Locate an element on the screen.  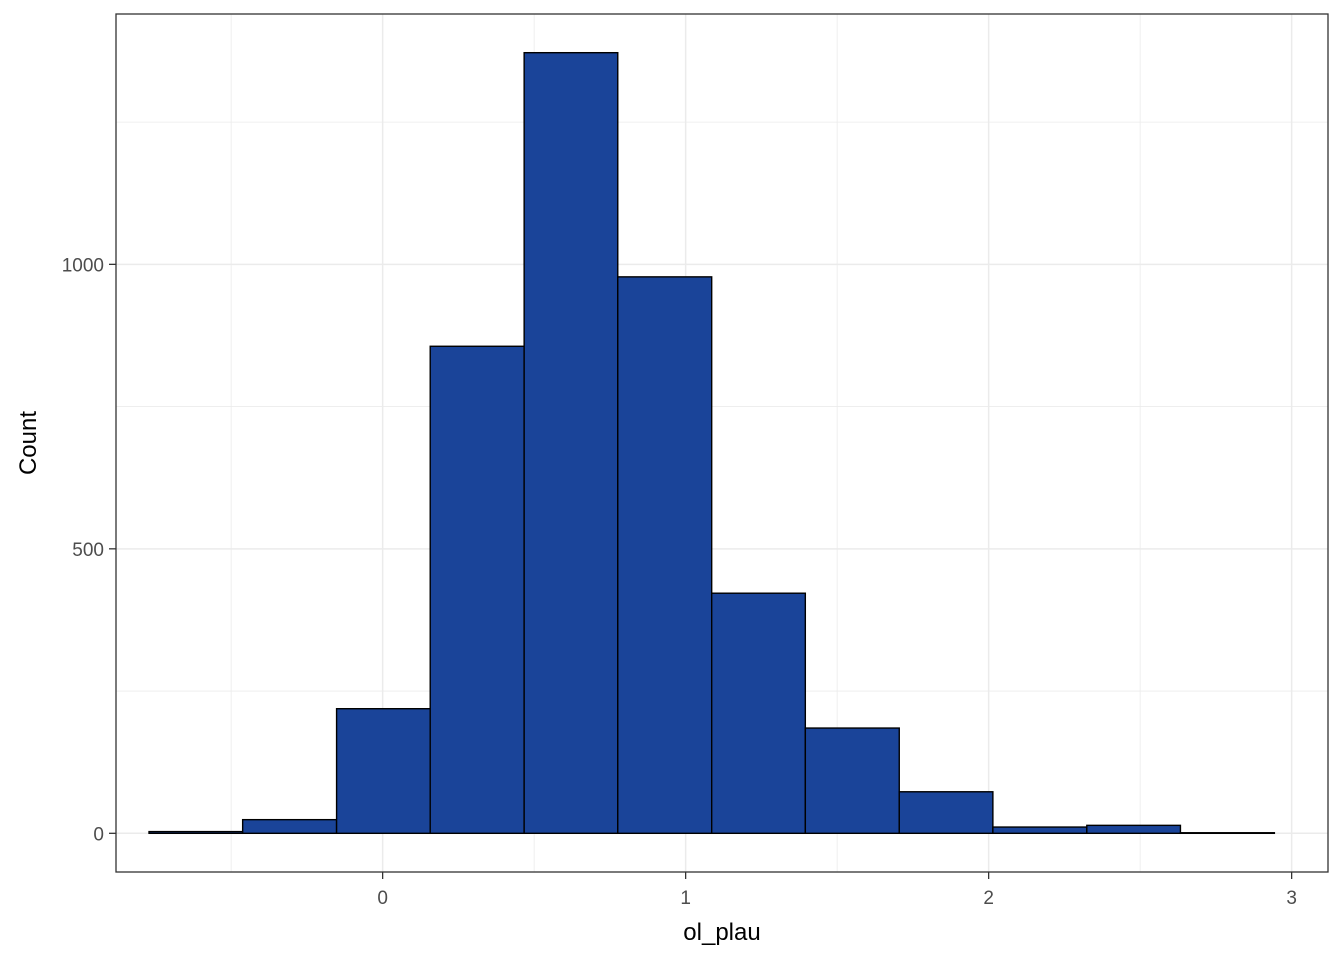
x-tick-label-0: 0 is located at coordinates (382, 898).